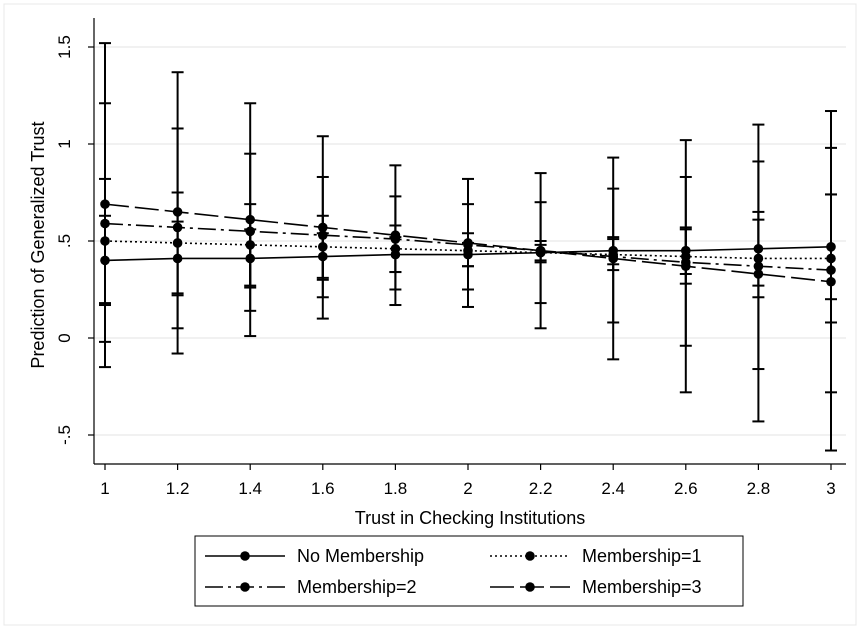 This screenshot has width=861, height=635. I want to click on y-tick-label: 1.5, so click(64, 47).